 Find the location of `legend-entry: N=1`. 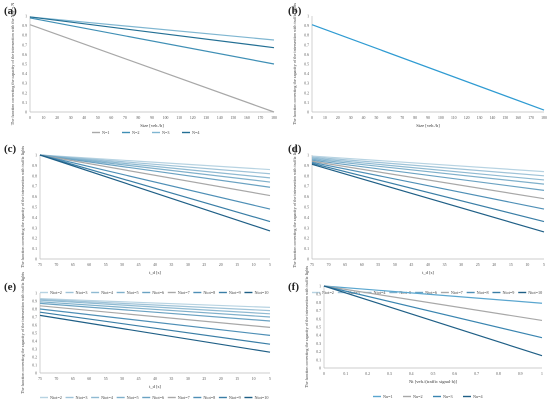

legend-entry: N=1 is located at coordinates (105, 132).